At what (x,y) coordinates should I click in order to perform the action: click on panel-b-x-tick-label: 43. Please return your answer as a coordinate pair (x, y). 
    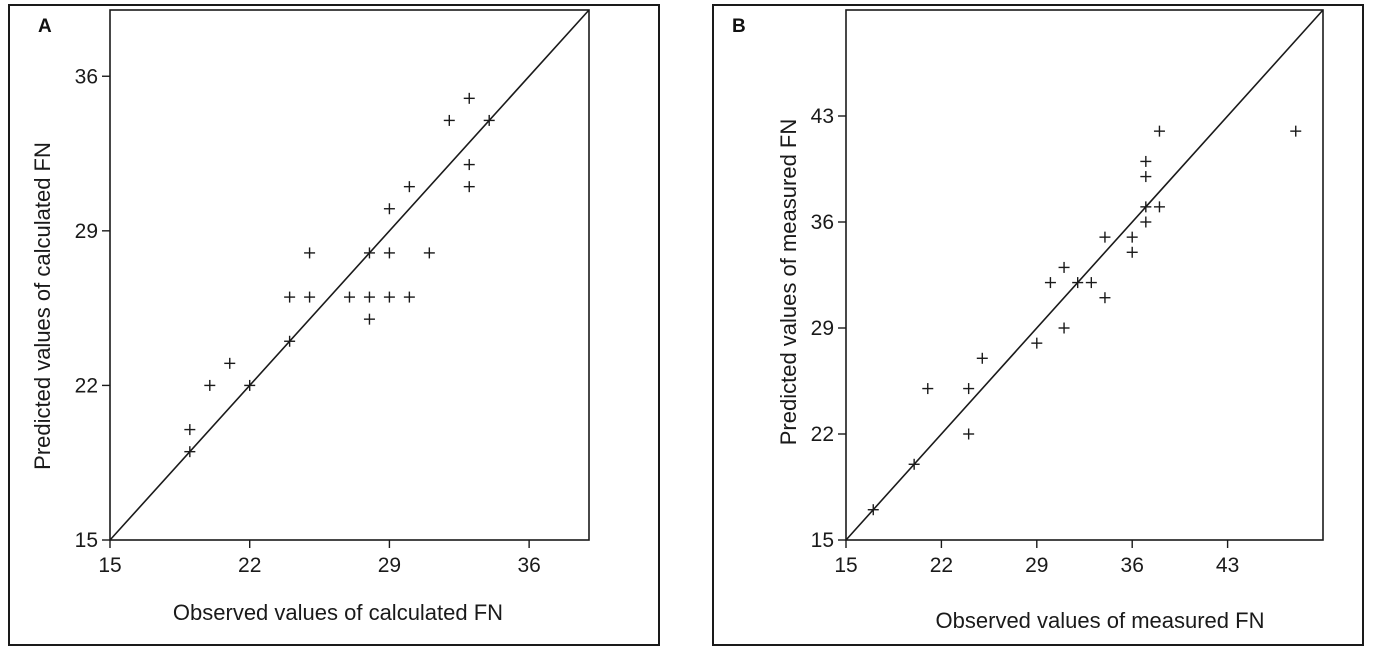
    Looking at the image, I should click on (1227, 565).